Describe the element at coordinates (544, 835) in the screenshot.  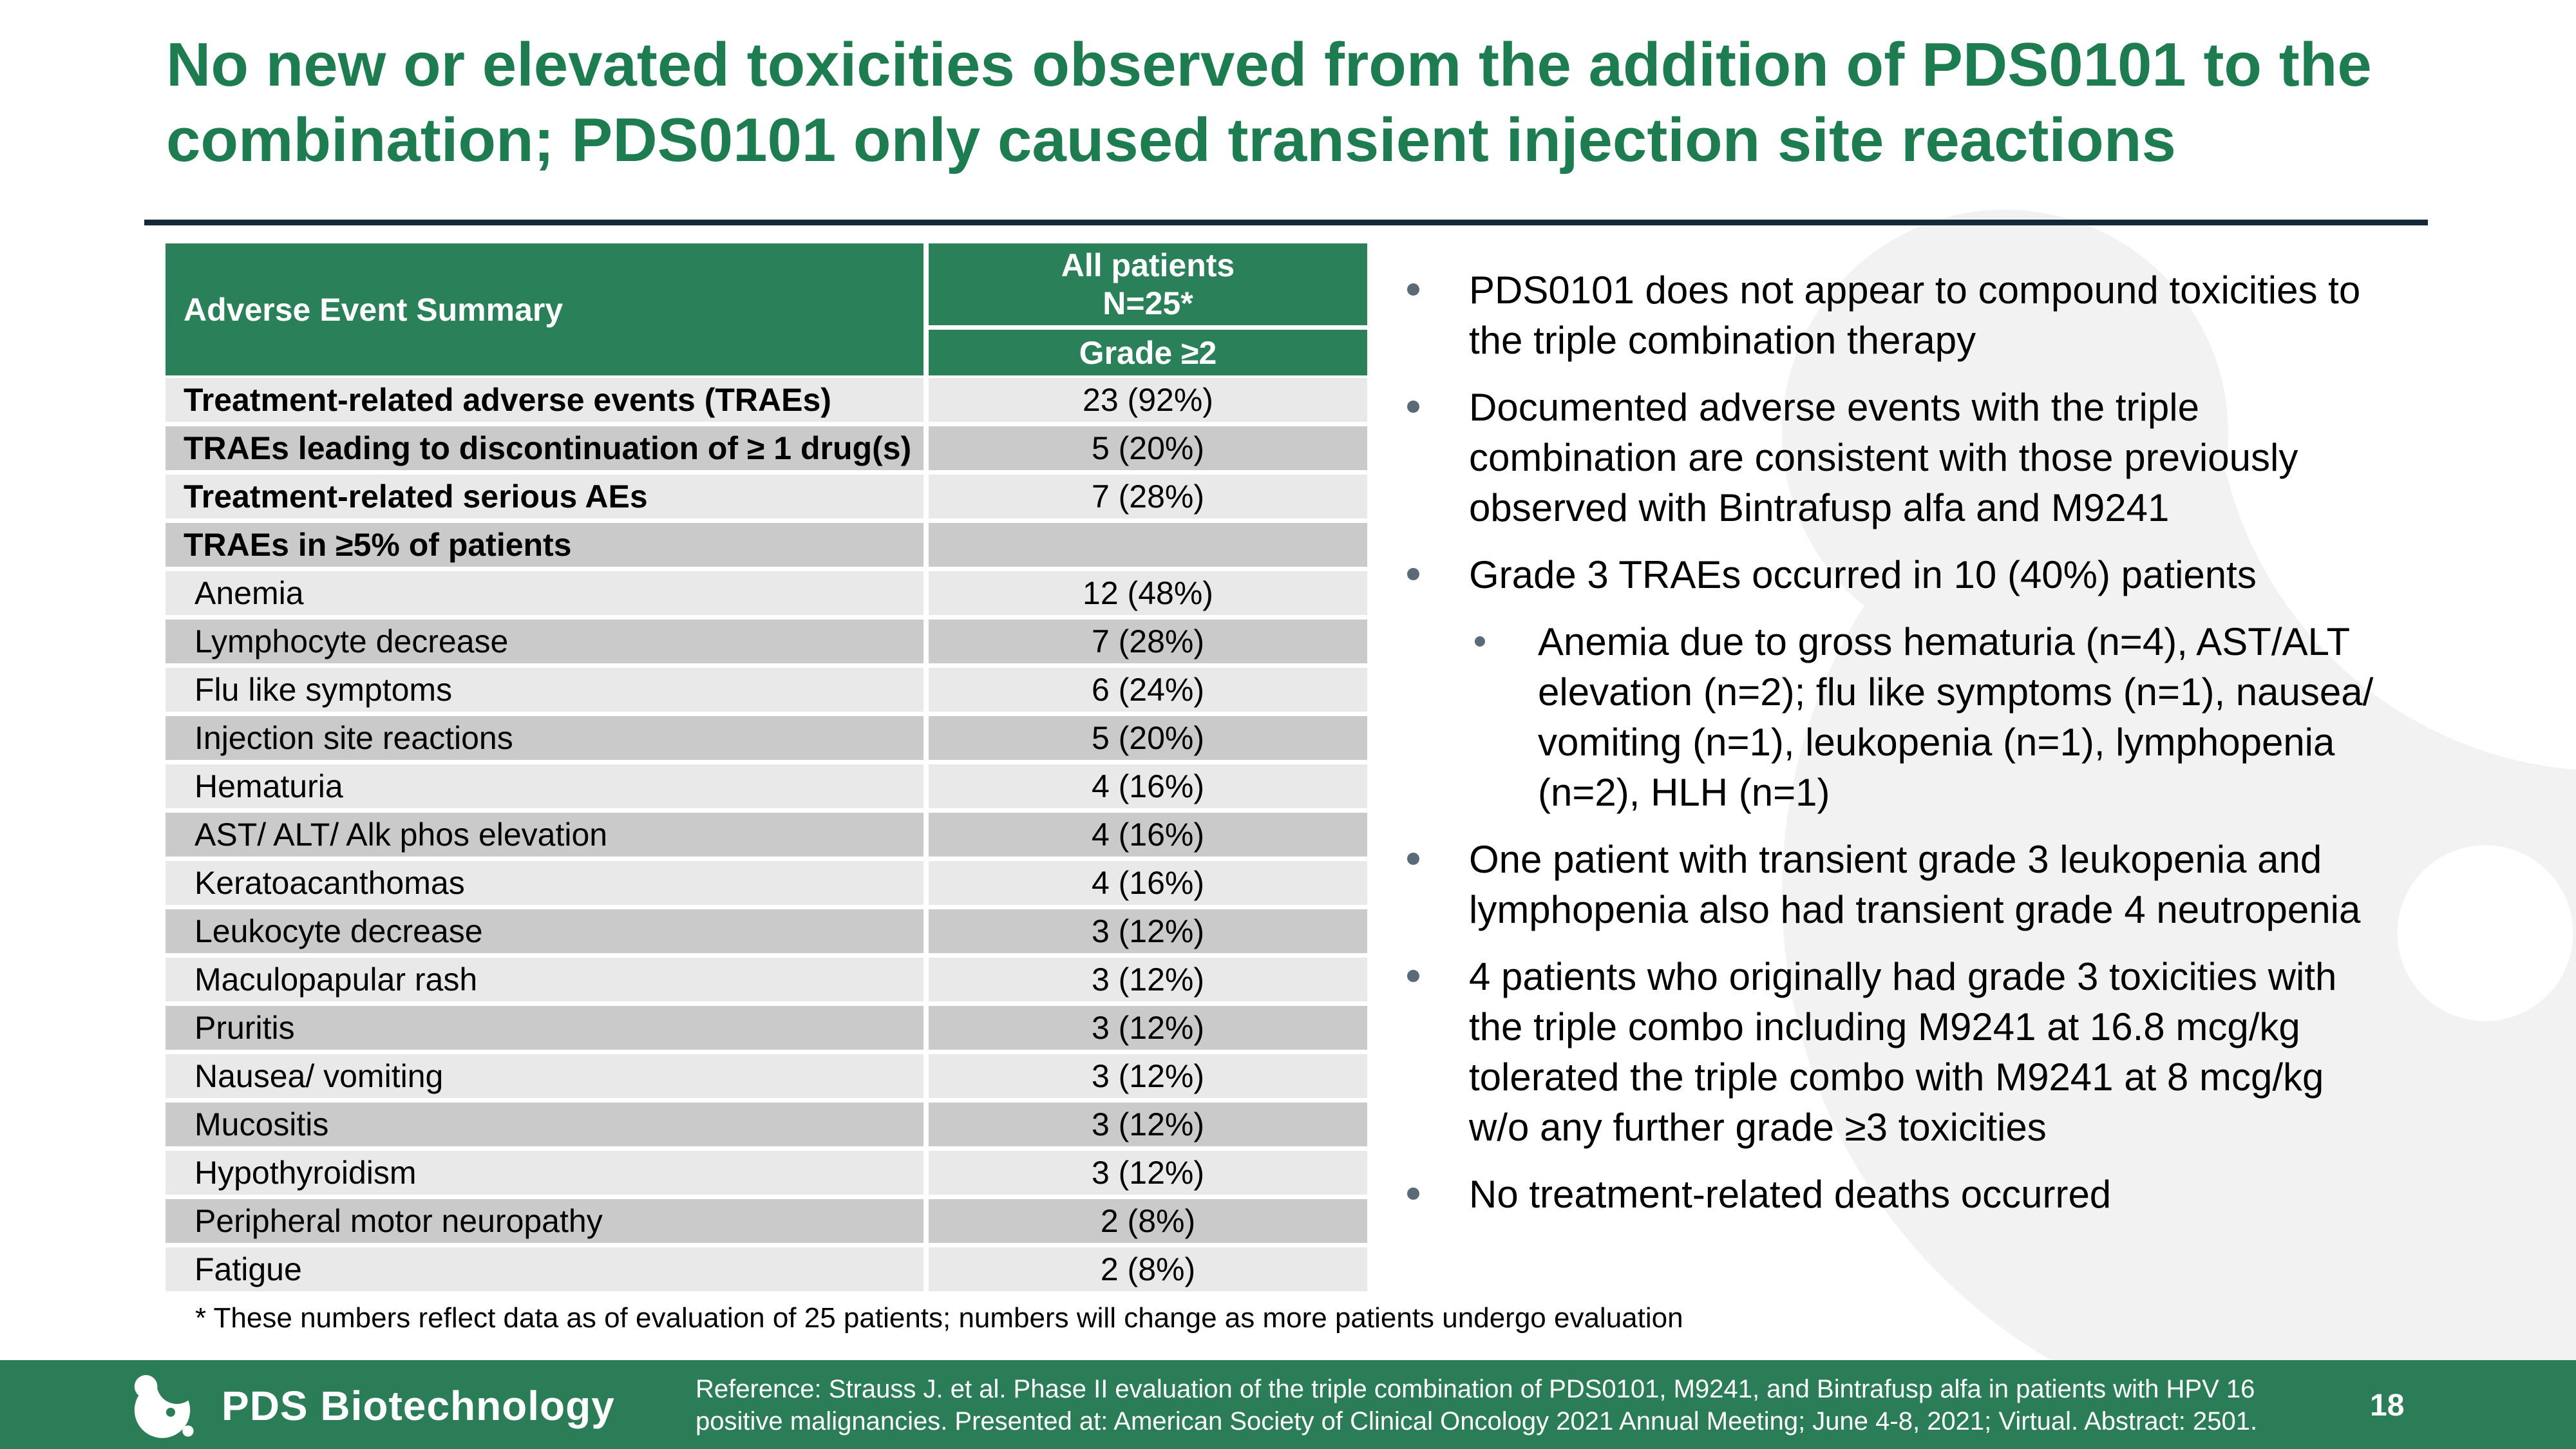
I see `row-label: AST/ ALT/ Alk phos elevation` at that location.